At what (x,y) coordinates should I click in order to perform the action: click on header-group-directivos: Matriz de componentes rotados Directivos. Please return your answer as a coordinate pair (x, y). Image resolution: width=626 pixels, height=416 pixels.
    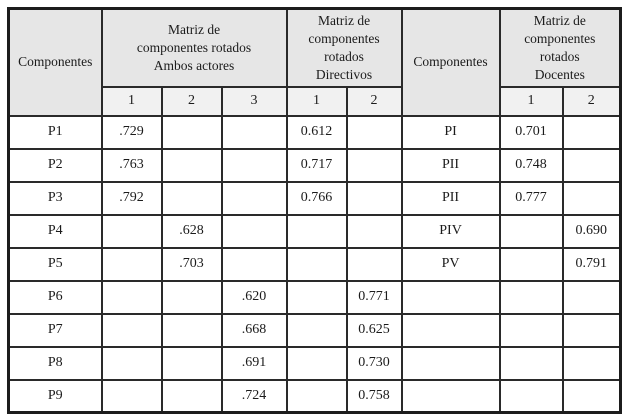
    Looking at the image, I should click on (344, 47).